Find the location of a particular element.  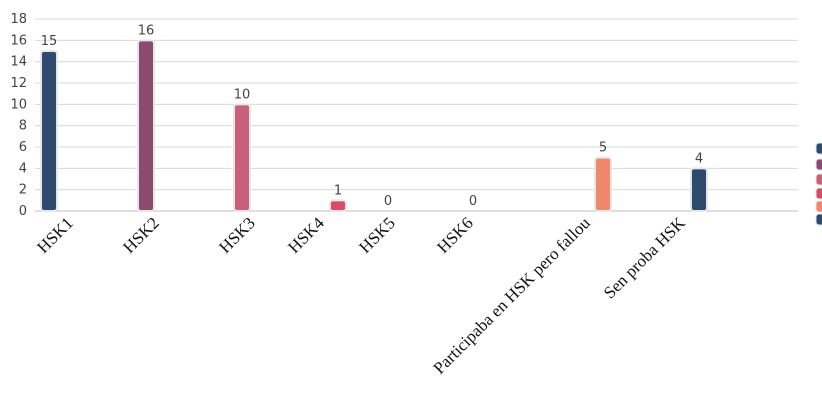

data-label: 10 is located at coordinates (242, 94).